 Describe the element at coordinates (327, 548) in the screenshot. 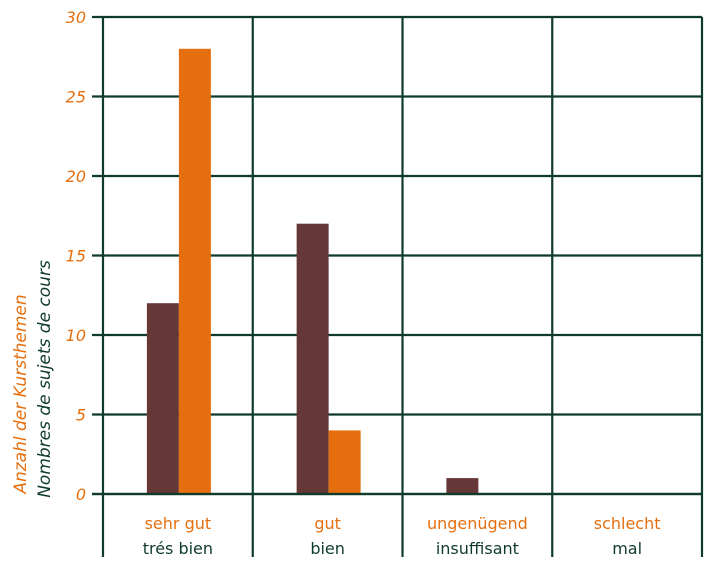

I see `category-label-fr: bien` at that location.